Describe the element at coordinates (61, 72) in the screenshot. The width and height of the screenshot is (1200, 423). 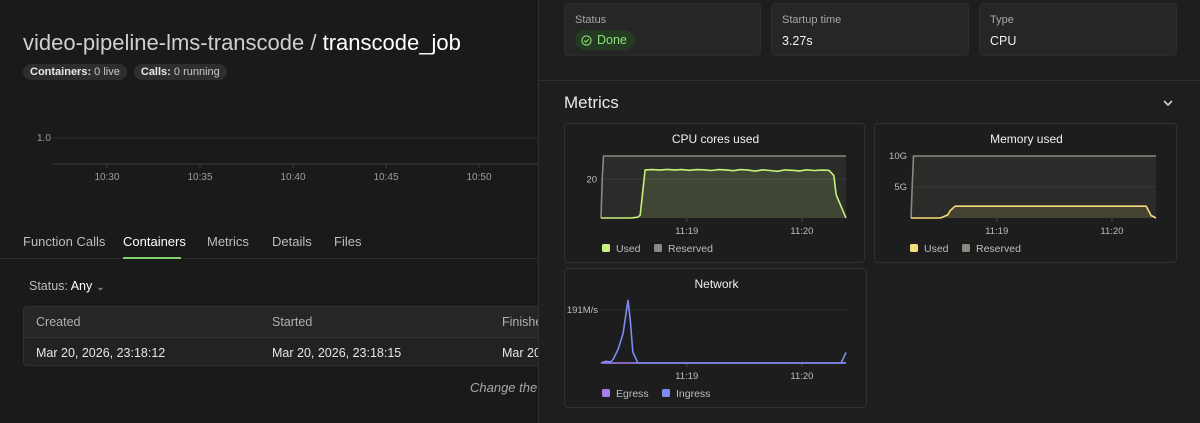
I see `containers-pill-label: Containers:` at that location.